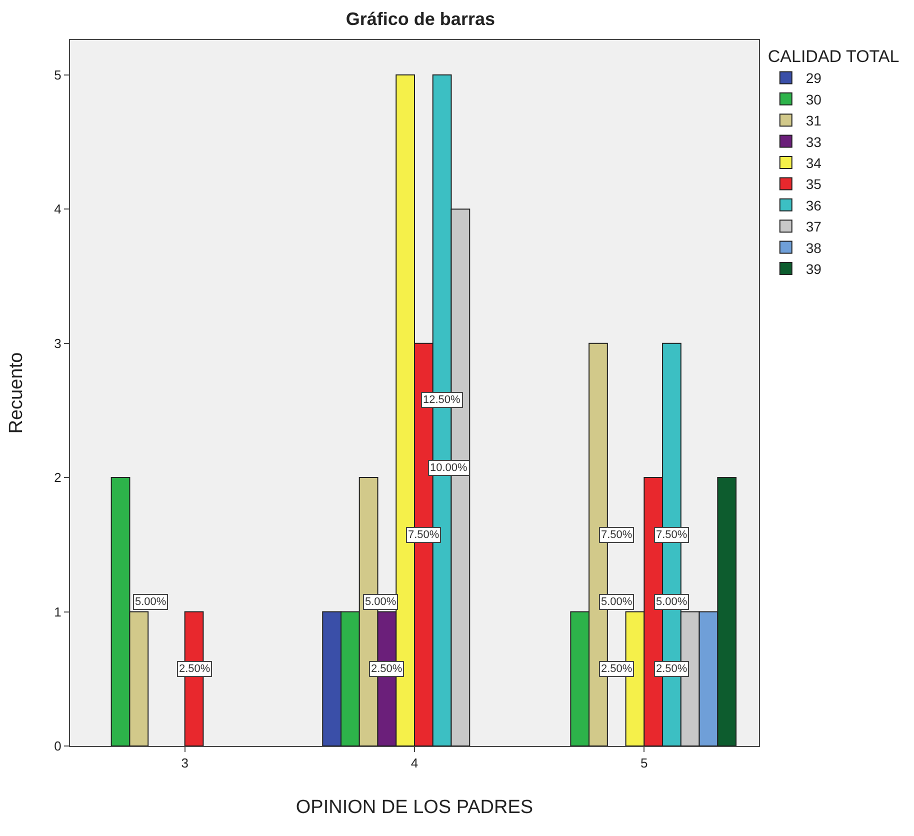 The image size is (914, 836). I want to click on legend-label: 29, so click(814, 78).